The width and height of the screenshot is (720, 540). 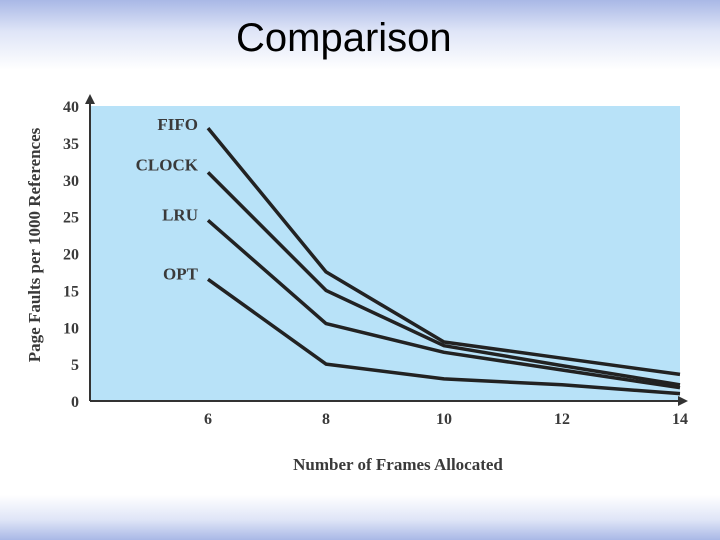 I want to click on y-tick-label: 25, so click(x=71, y=218).